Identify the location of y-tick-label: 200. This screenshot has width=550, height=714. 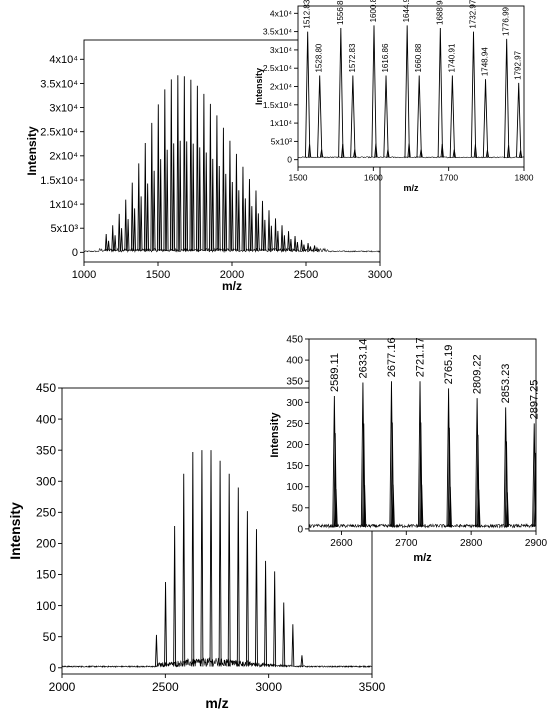
(294, 445).